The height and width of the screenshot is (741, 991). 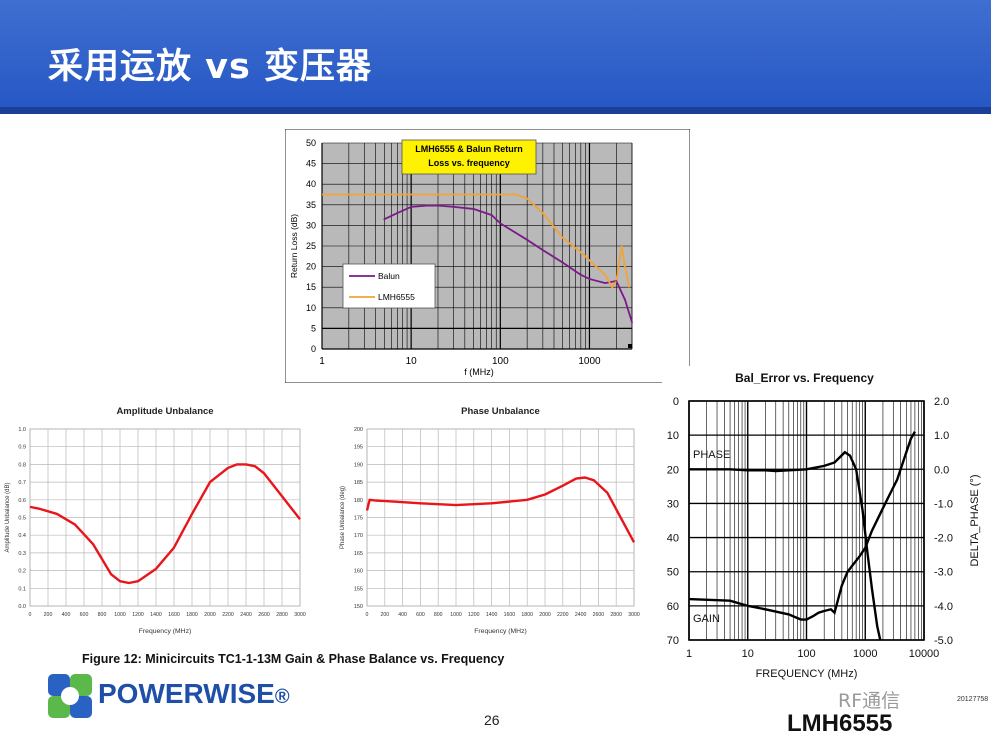 I want to click on x-tick-label: 200, so click(x=48, y=615).